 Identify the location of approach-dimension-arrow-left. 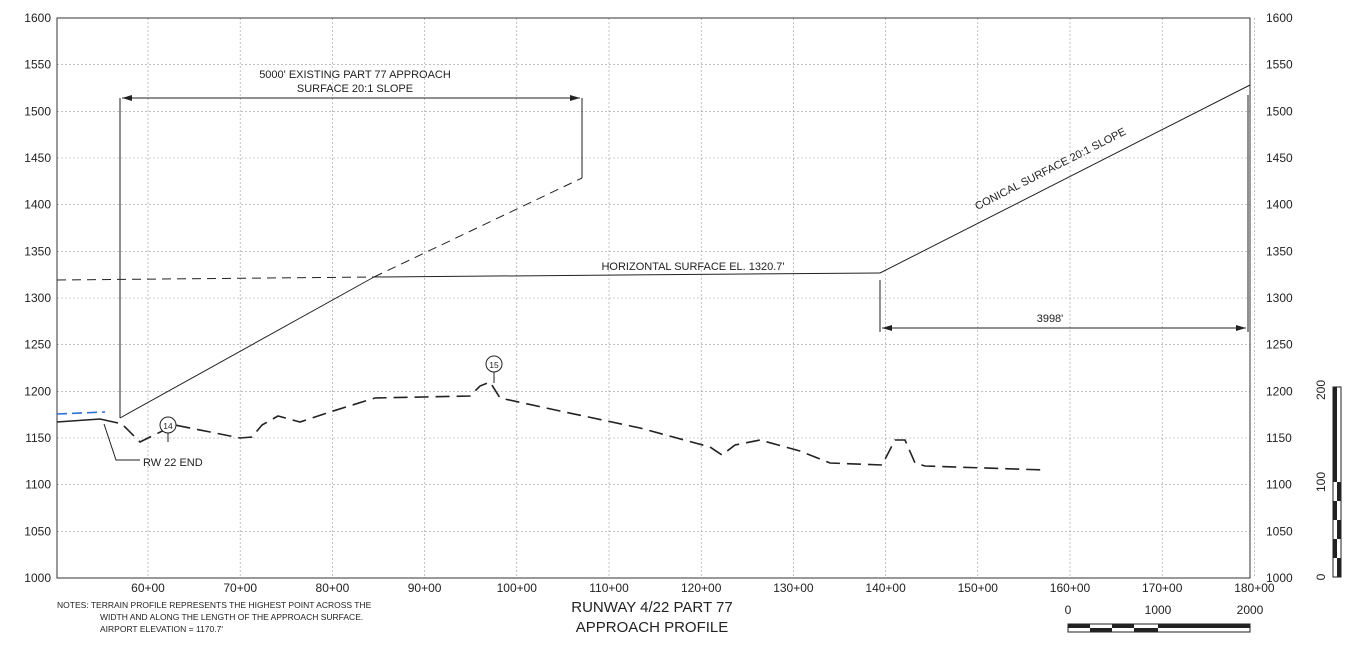
(127, 98).